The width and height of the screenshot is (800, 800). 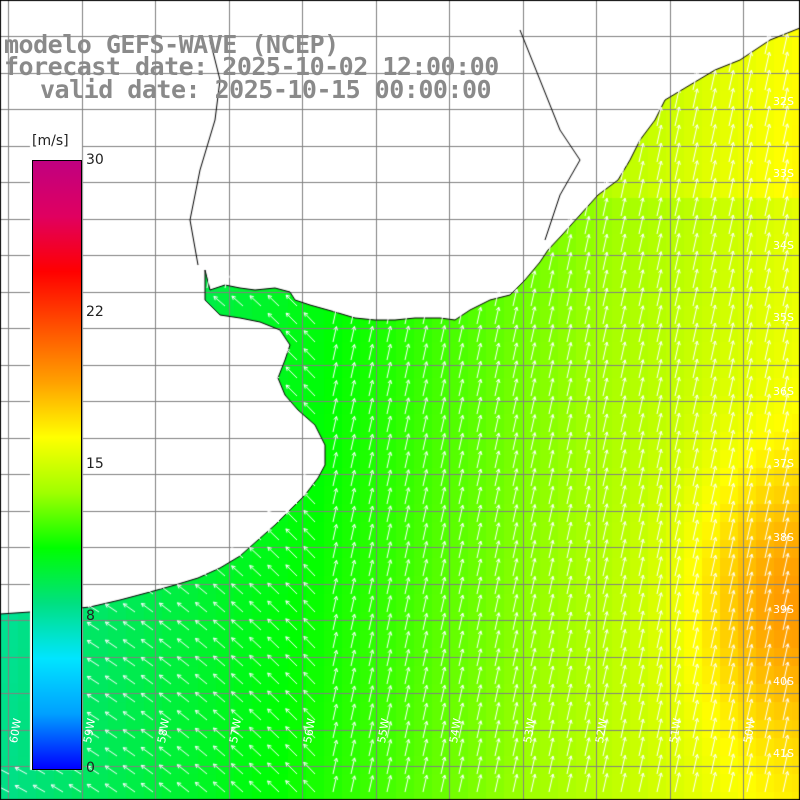 What do you see at coordinates (783, 463) in the screenshot?
I see `lat-label: 37S` at bounding box center [783, 463].